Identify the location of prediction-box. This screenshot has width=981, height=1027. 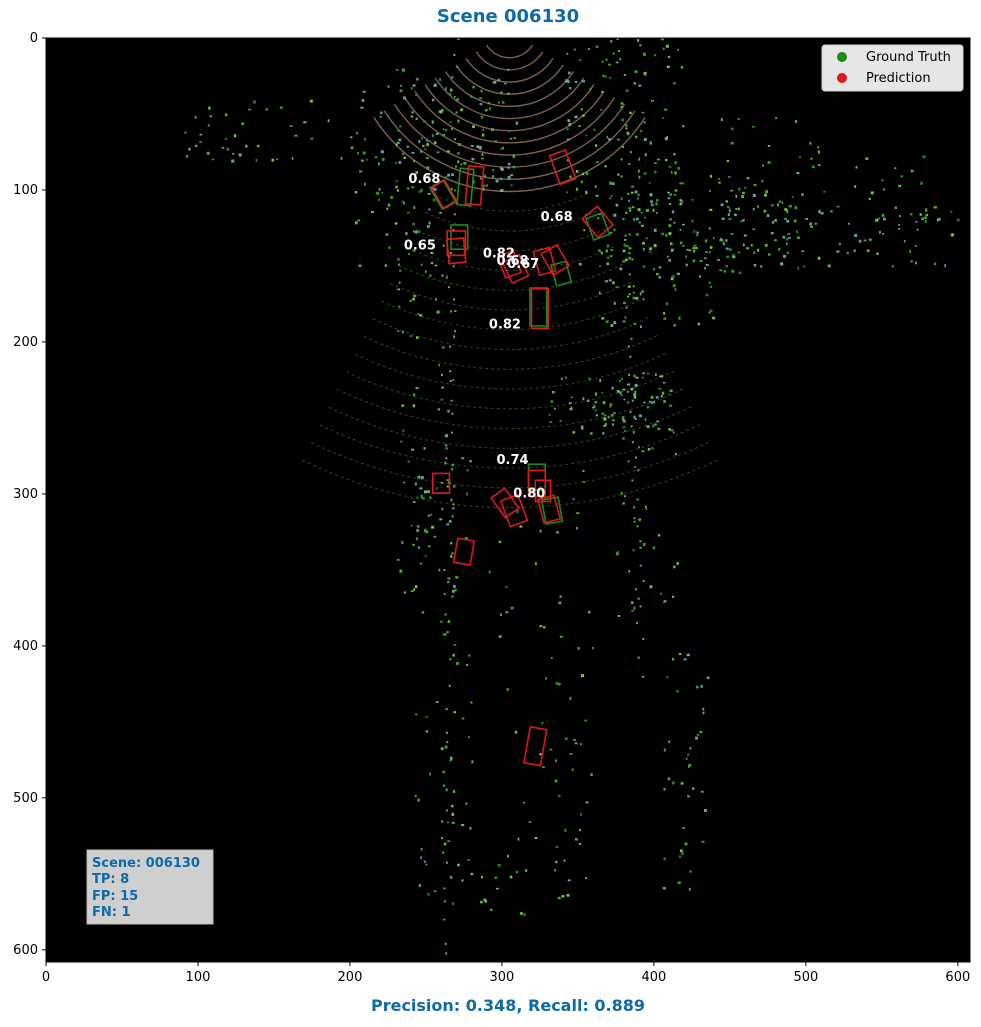
(598, 222).